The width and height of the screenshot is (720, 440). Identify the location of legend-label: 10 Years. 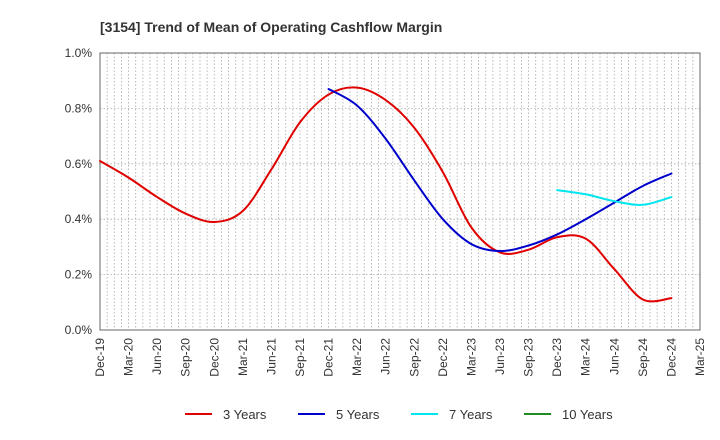
(587, 414).